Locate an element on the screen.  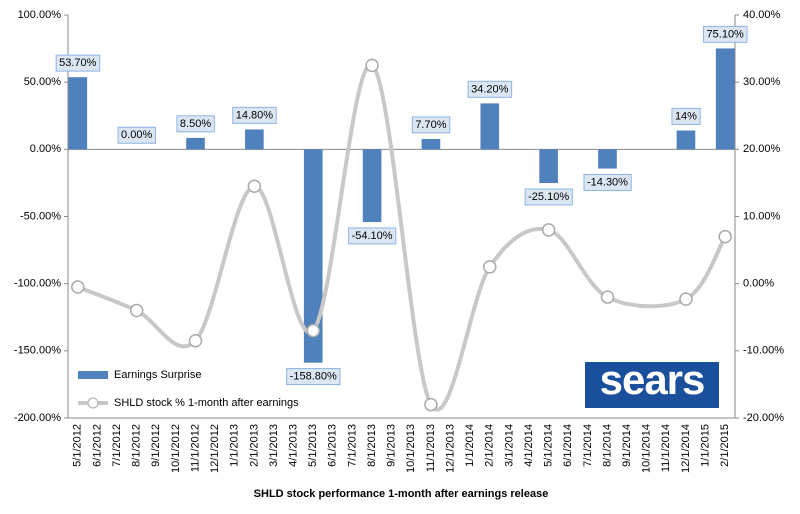
data-label: 75.10% is located at coordinates (726, 34).